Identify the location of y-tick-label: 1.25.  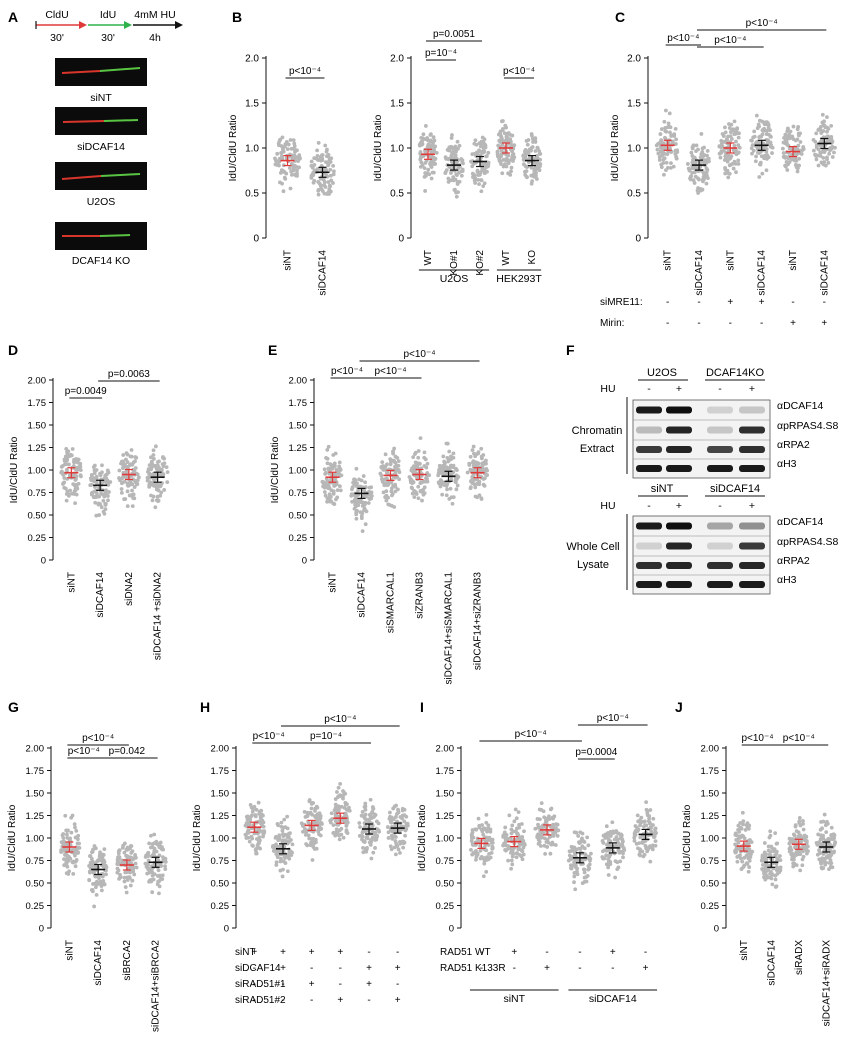
(35, 816).